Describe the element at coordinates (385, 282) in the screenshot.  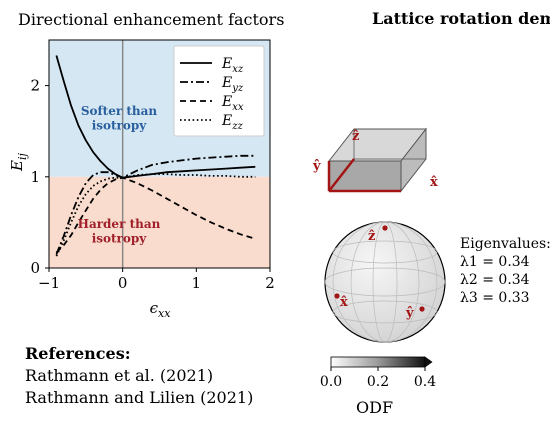
I see `odf-sphere: ẑ x̂ ŷ` at that location.